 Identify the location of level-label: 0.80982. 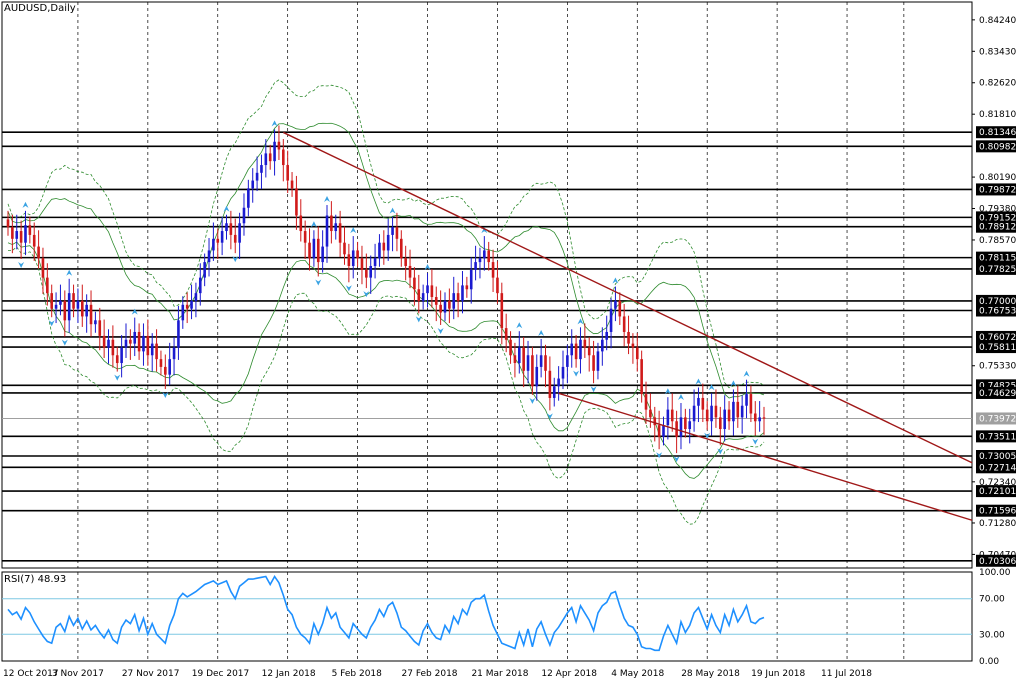
(997, 147).